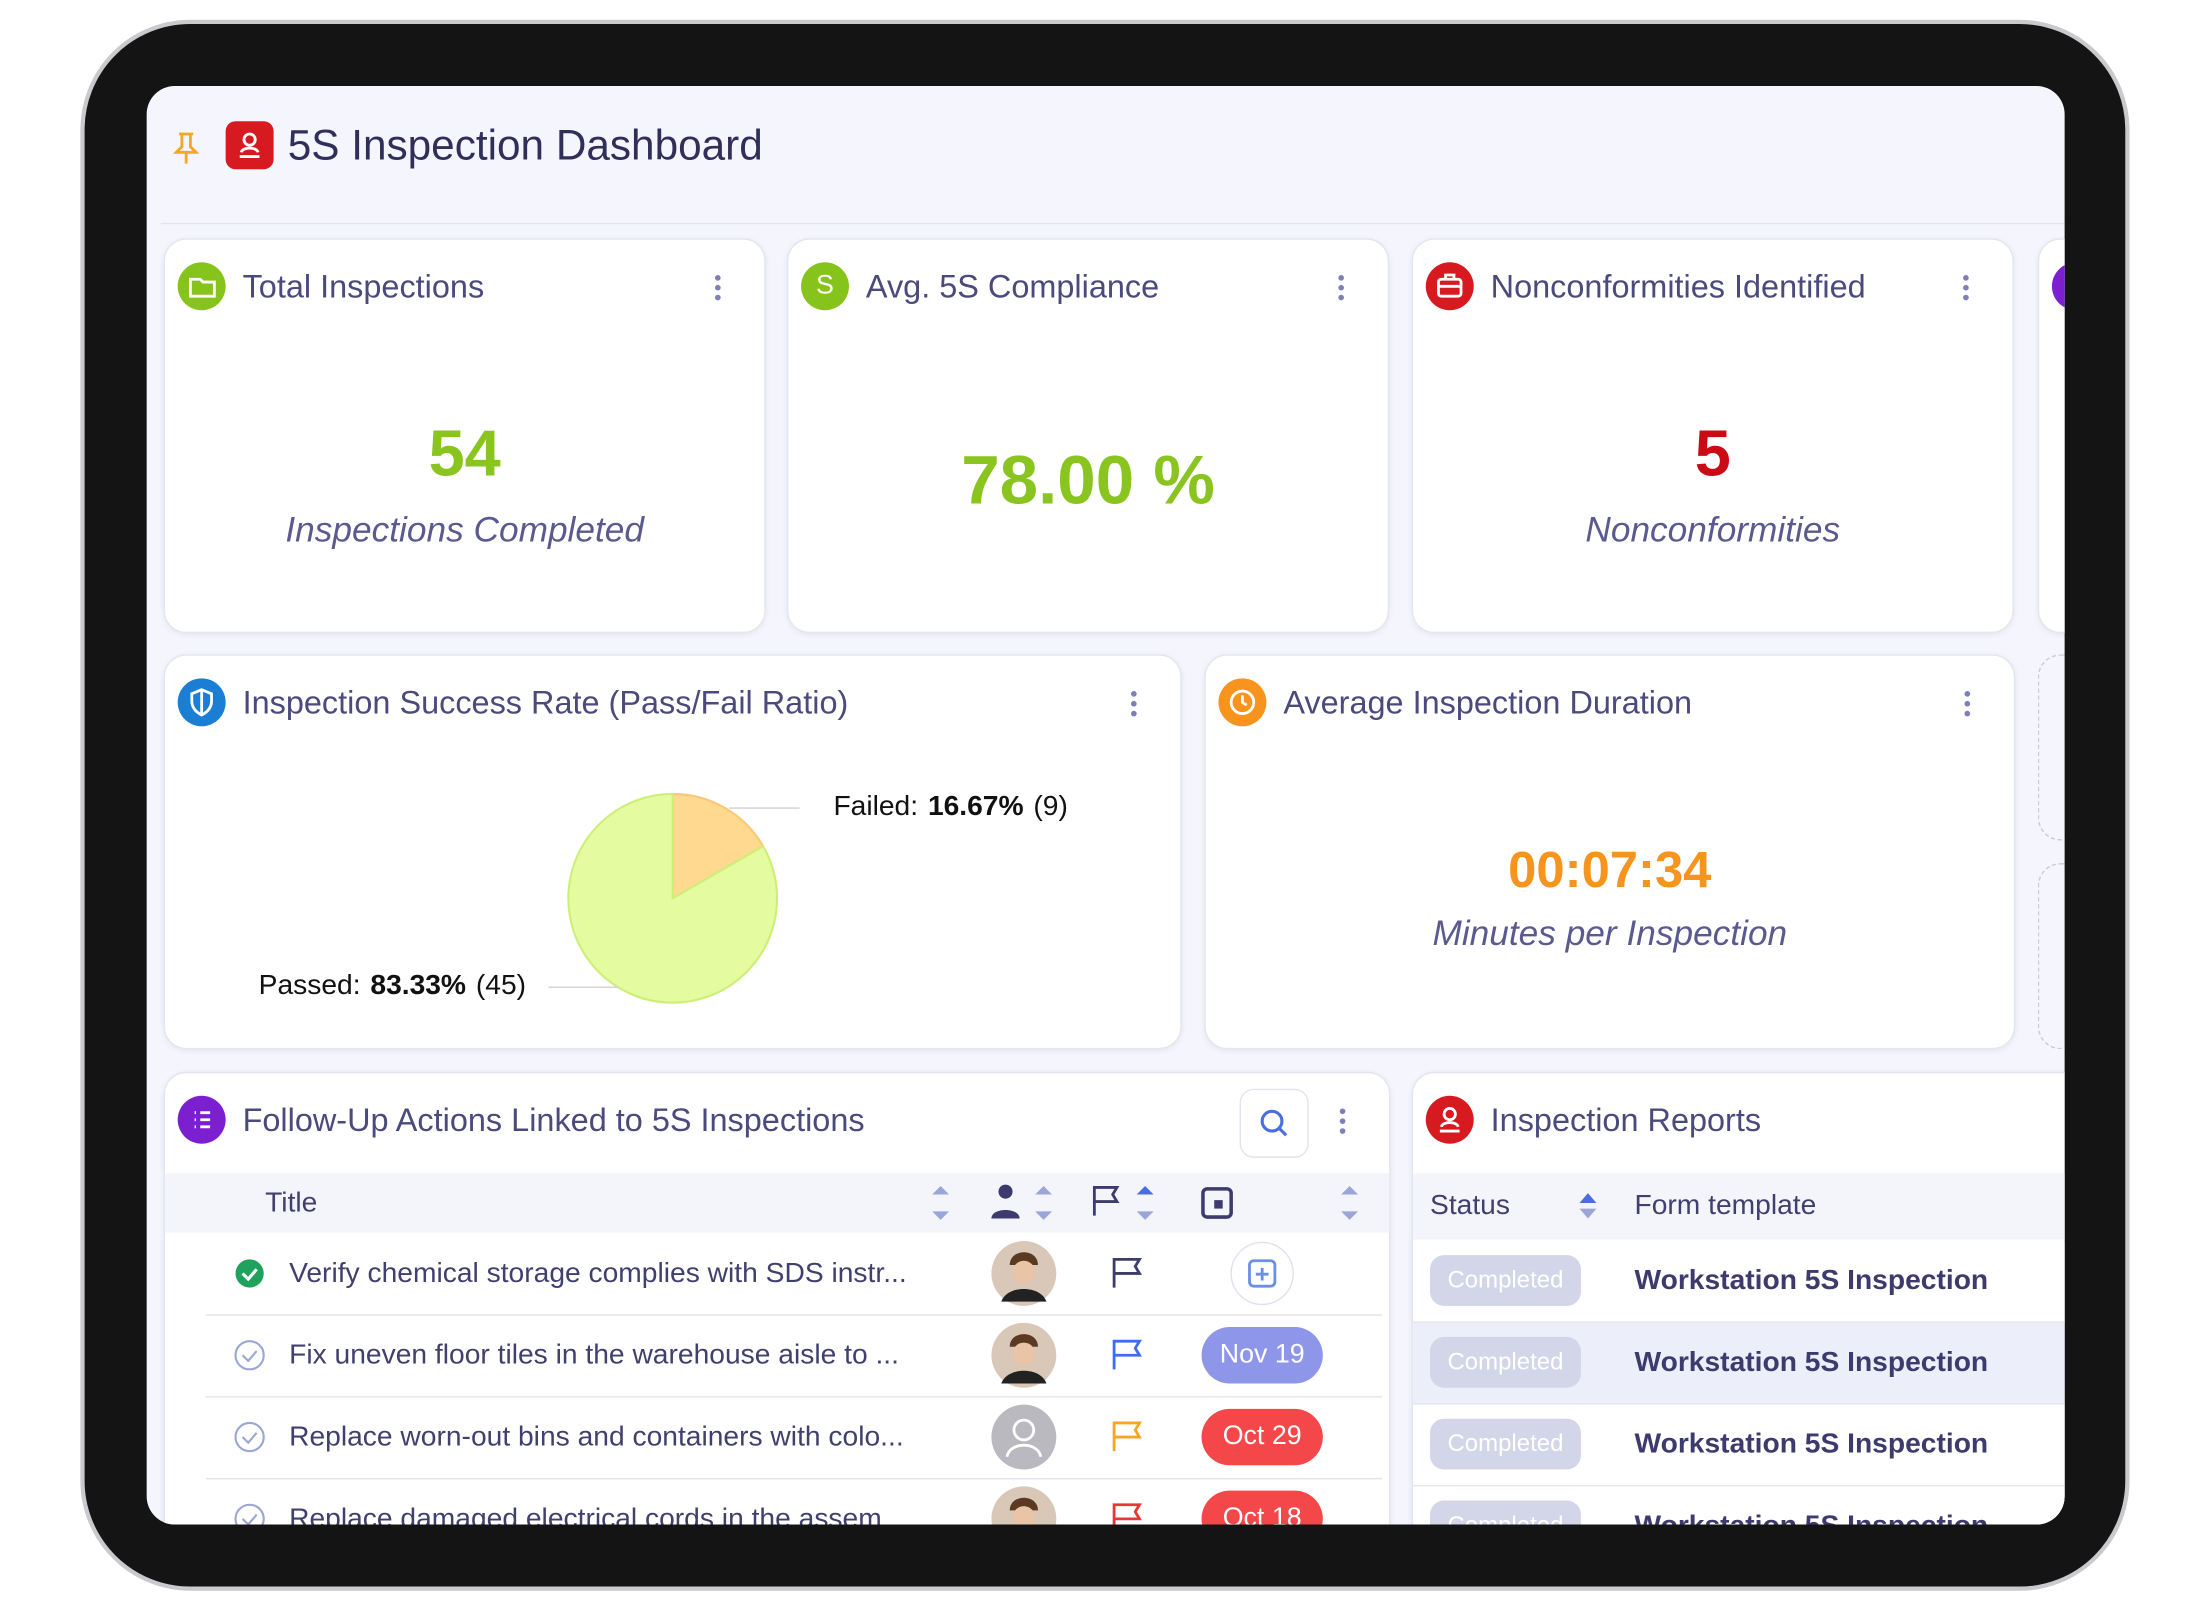 Image resolution: width=2200 pixels, height=1600 pixels. I want to click on kpi-value: 54, so click(464, 453).